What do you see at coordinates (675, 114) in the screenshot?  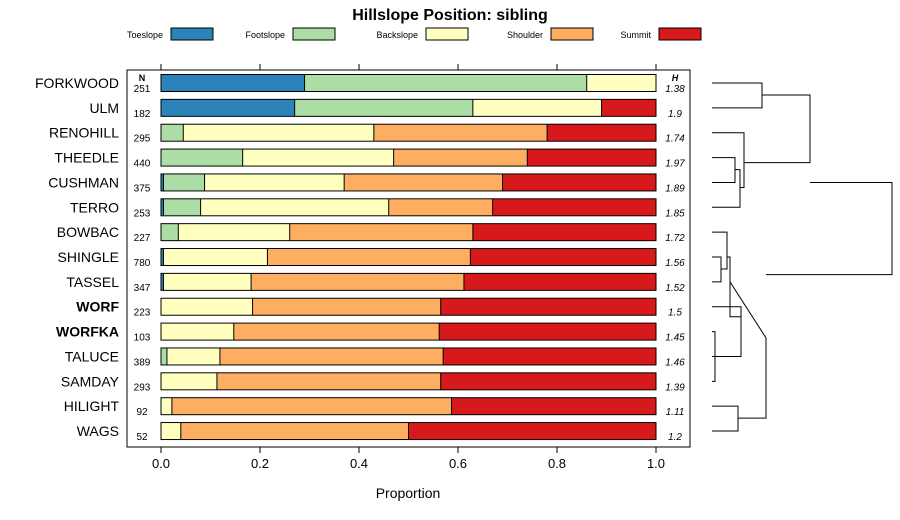 I see `h-value: 1.9` at bounding box center [675, 114].